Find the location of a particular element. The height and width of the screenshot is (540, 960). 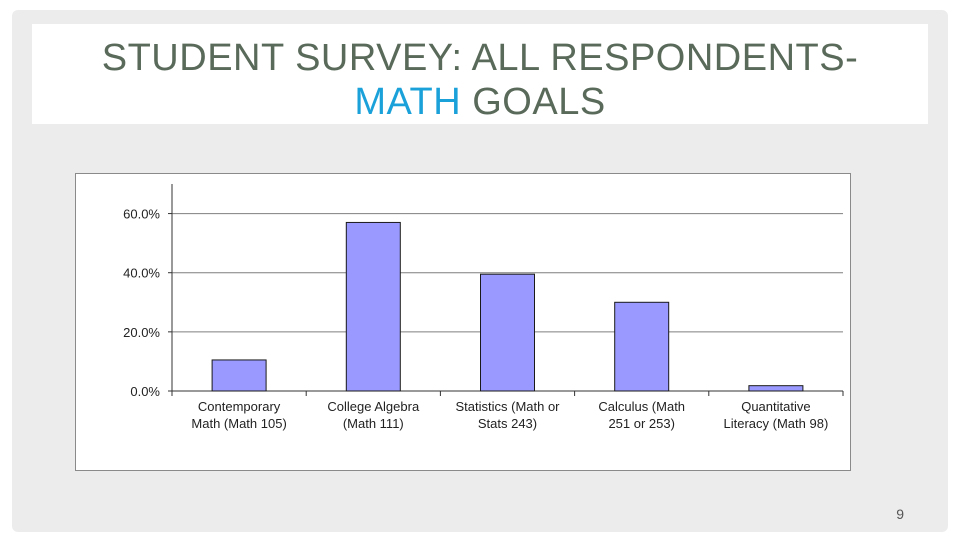

x-tick-label: Contemporary is located at coordinates (239, 406).